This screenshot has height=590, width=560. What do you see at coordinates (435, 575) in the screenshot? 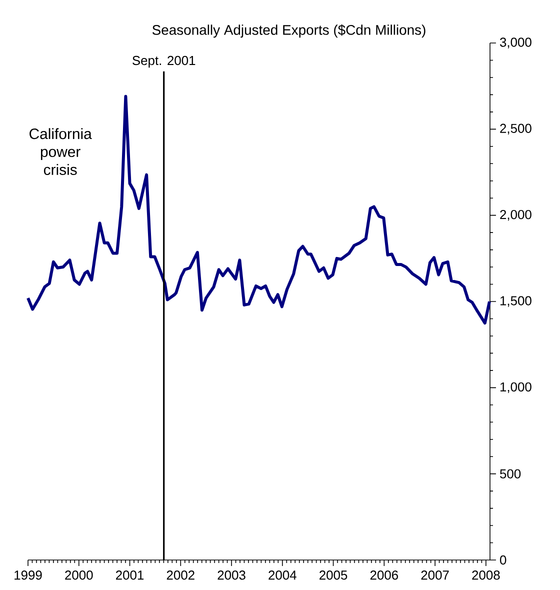
I see `x-tick-label: 2007` at bounding box center [435, 575].